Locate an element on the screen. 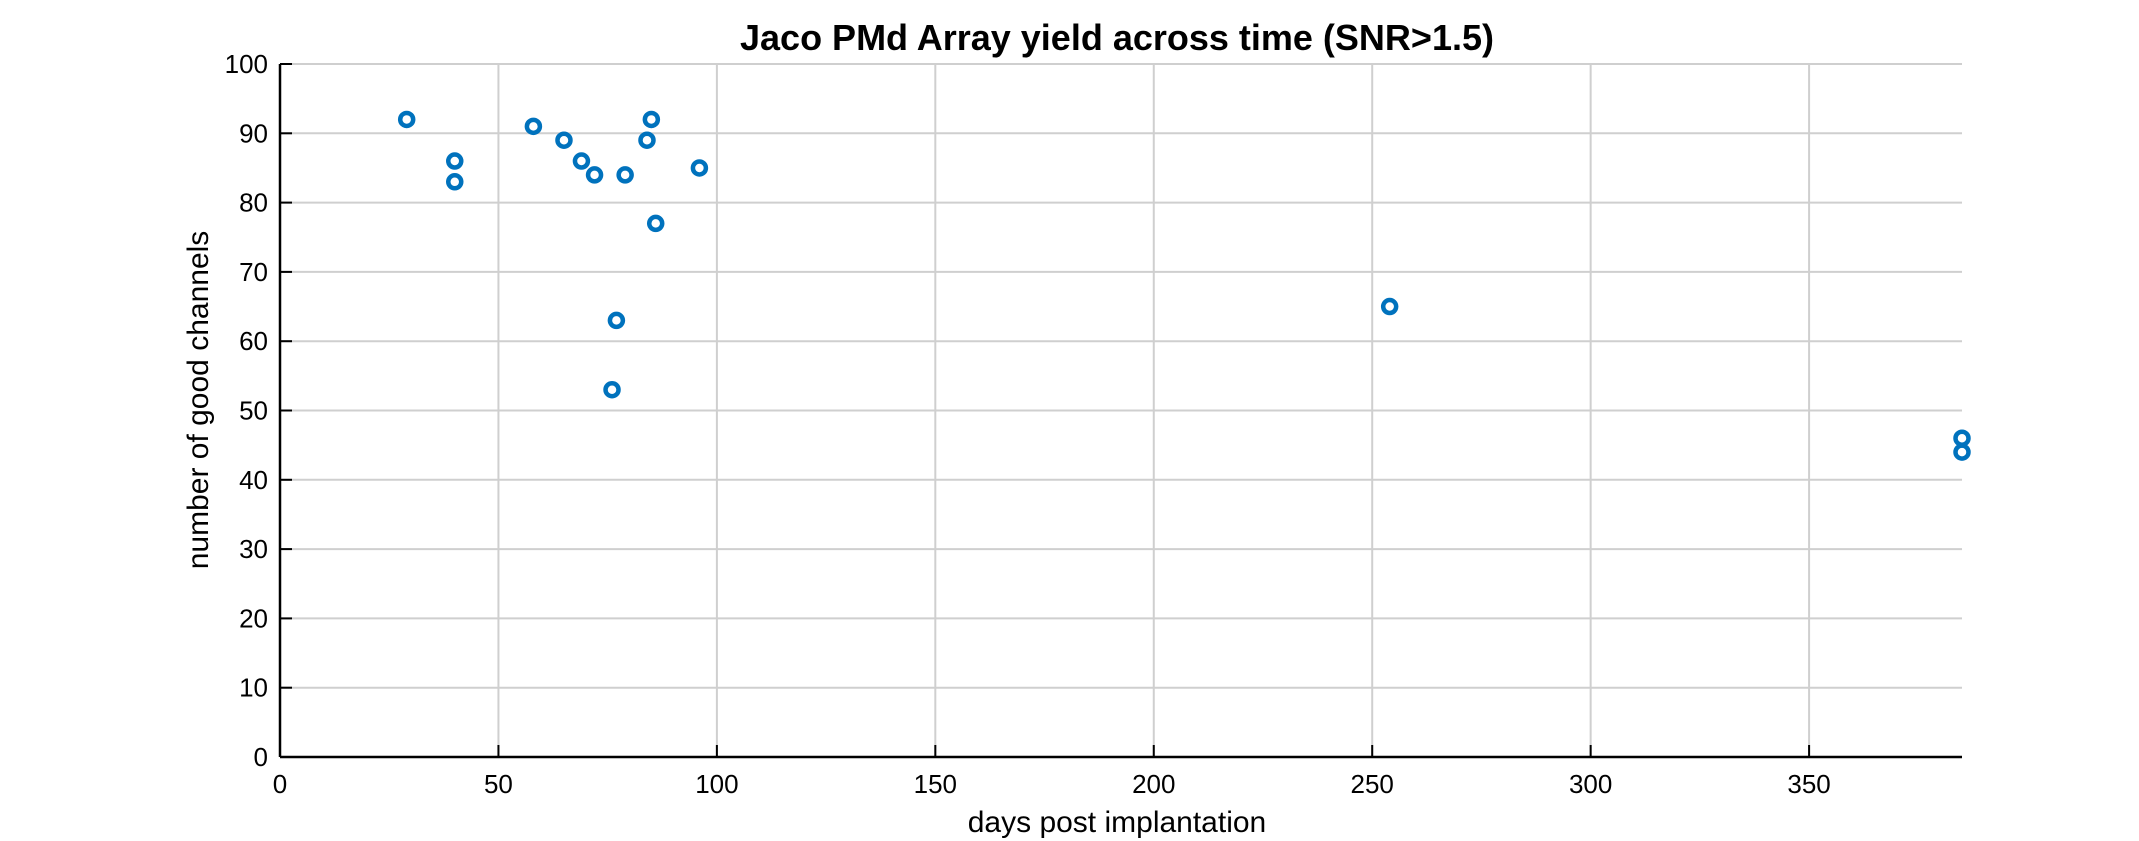  y-tick-label: 10 is located at coordinates (253, 688).